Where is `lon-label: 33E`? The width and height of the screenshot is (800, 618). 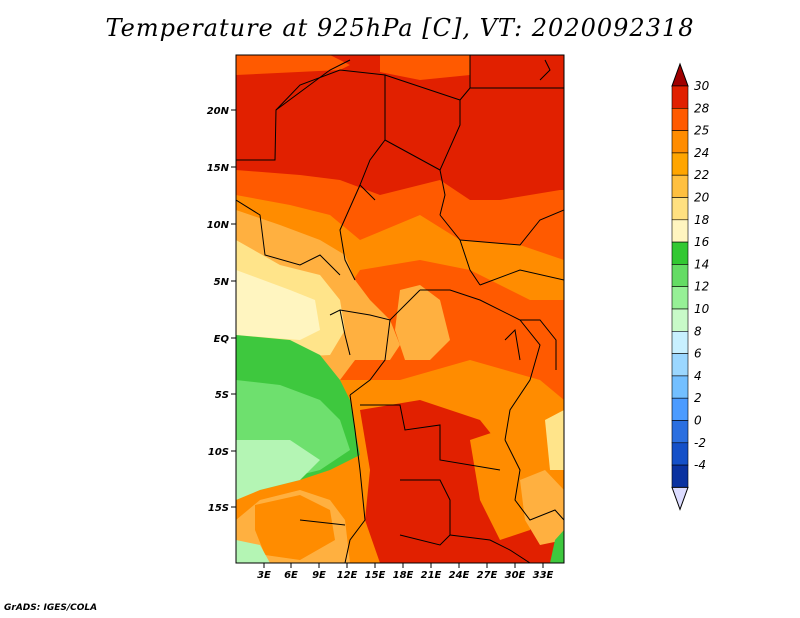 lon-label: 33E is located at coordinates (543, 575).